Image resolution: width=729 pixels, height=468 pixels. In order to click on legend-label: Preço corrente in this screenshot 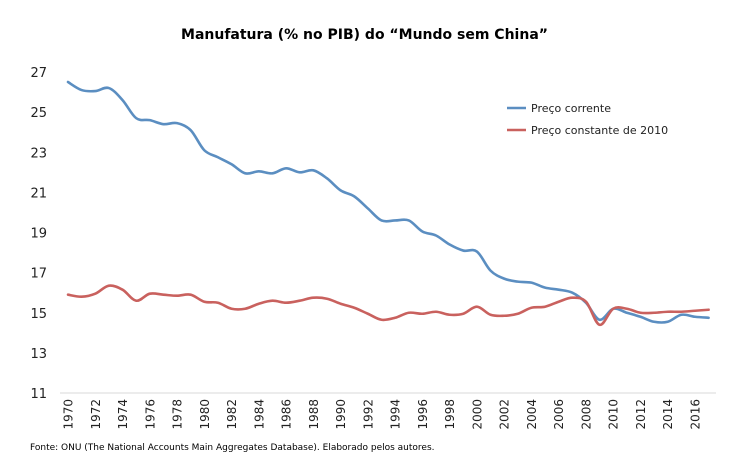, I will do `click(571, 108)`.